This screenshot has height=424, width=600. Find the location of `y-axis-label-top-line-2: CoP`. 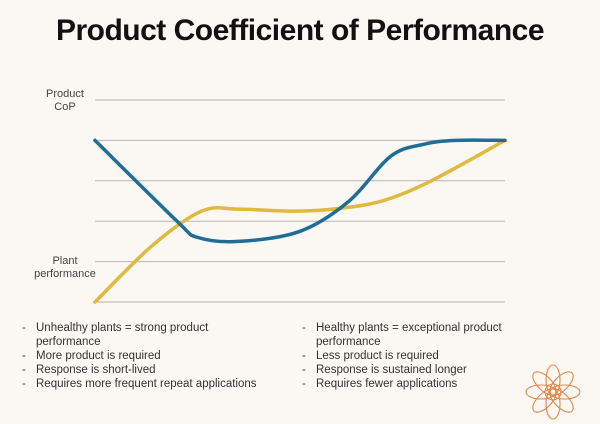

y-axis-label-top-line-2: CoP is located at coordinates (65, 107).